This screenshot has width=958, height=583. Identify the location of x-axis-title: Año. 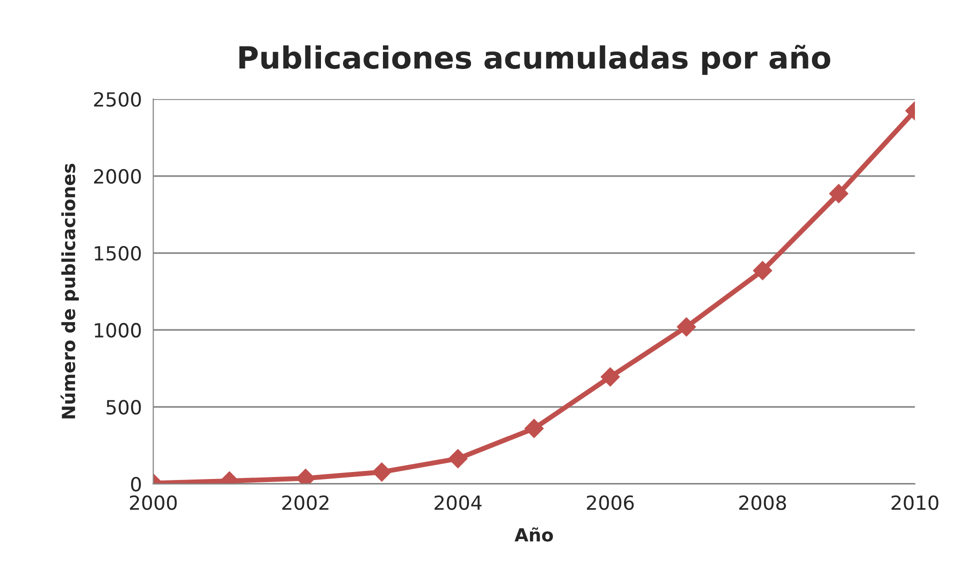
(533, 534).